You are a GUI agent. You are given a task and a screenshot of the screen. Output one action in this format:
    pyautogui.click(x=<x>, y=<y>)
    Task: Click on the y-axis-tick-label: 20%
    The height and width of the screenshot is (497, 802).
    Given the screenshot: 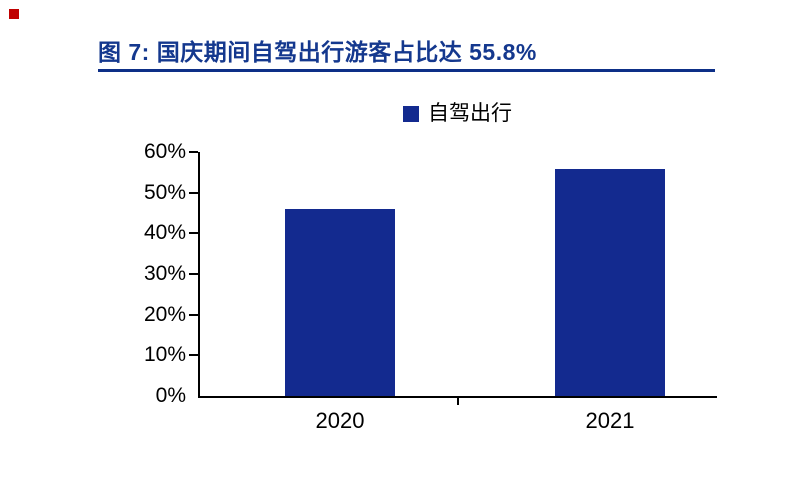 What is the action you would take?
    pyautogui.click(x=164, y=314)
    